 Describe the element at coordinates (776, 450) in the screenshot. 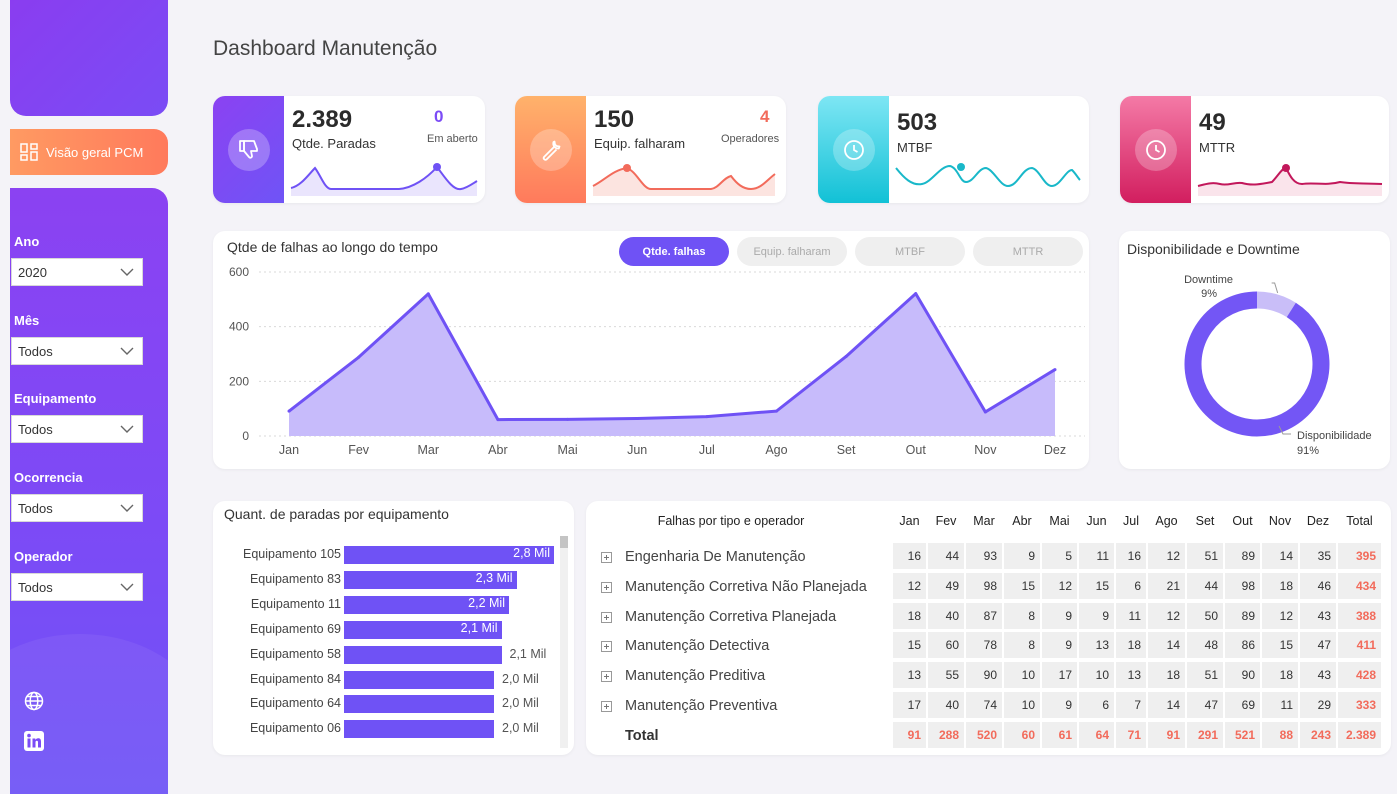

I see `x-tick-label: Ago` at that location.